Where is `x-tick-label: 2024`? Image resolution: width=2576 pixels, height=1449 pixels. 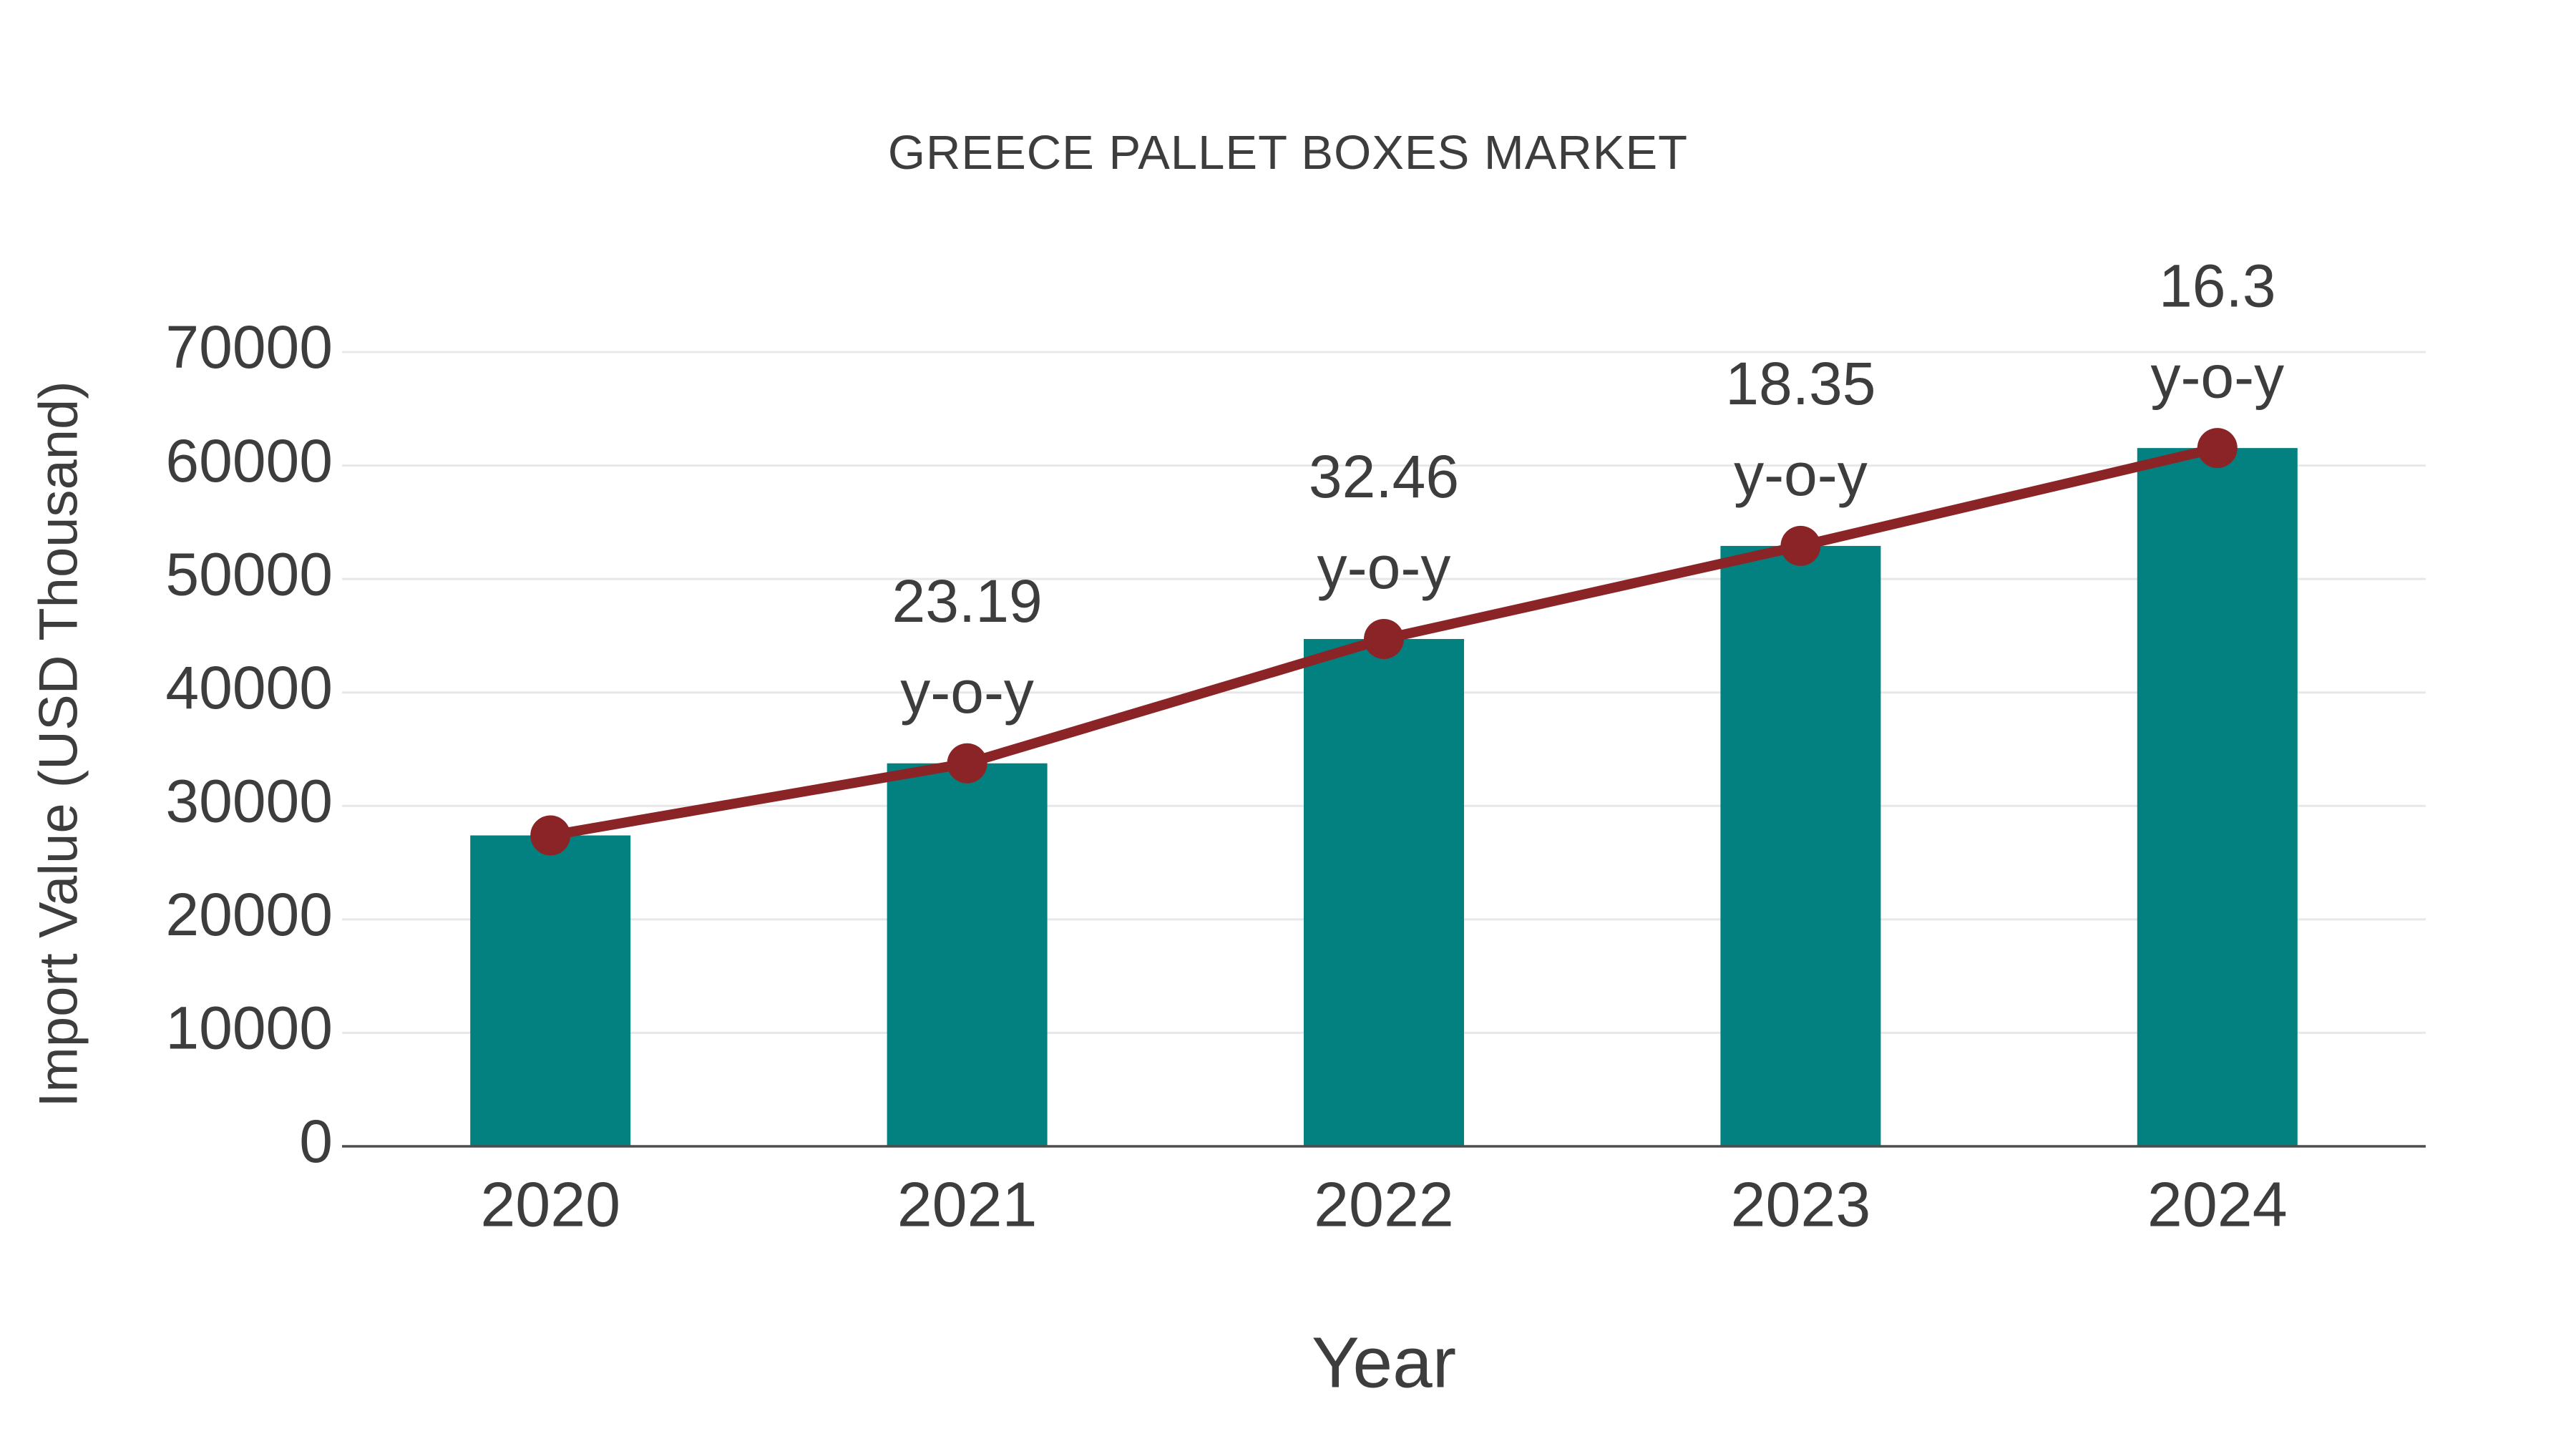
x-tick-label: 2024 is located at coordinates (2217, 1204).